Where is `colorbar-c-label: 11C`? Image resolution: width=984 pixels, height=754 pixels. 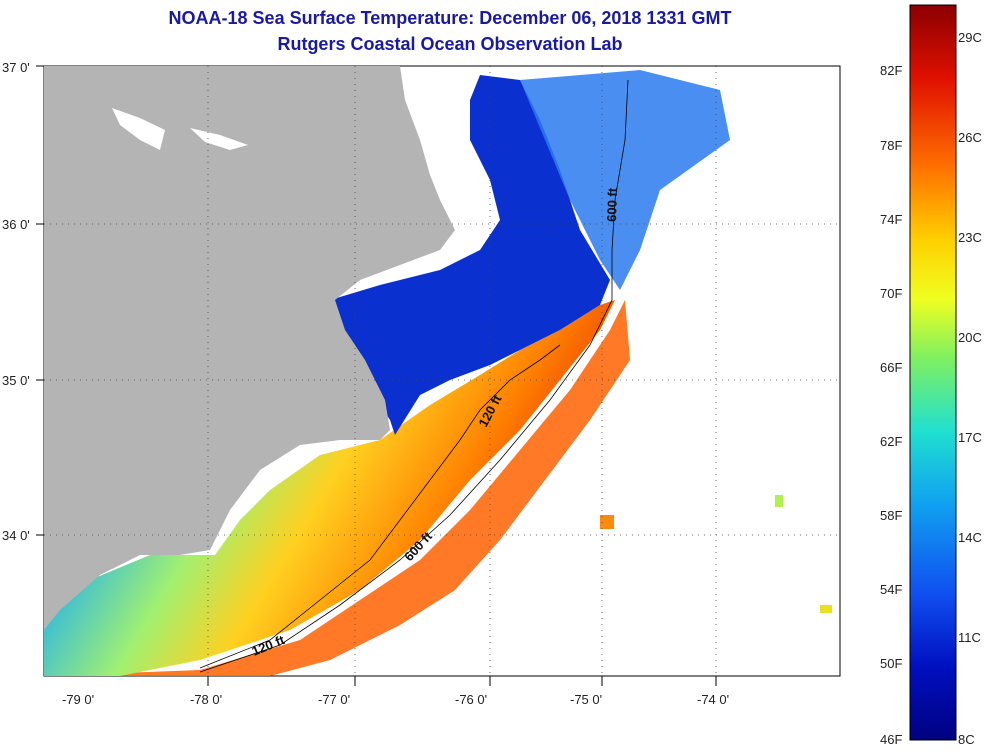 colorbar-c-label: 11C is located at coordinates (969, 637).